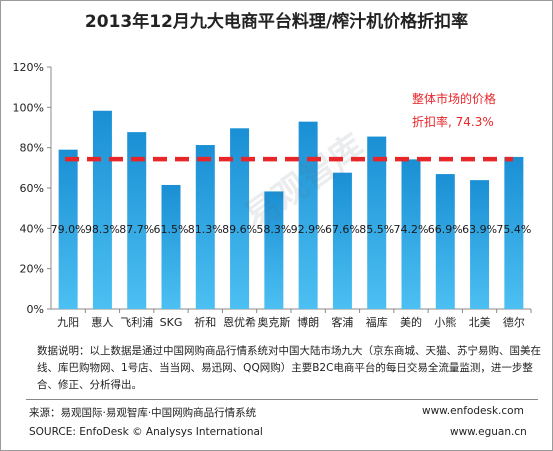 This screenshot has height=451, width=553. I want to click on data-label: 58.3%, so click(273, 229).